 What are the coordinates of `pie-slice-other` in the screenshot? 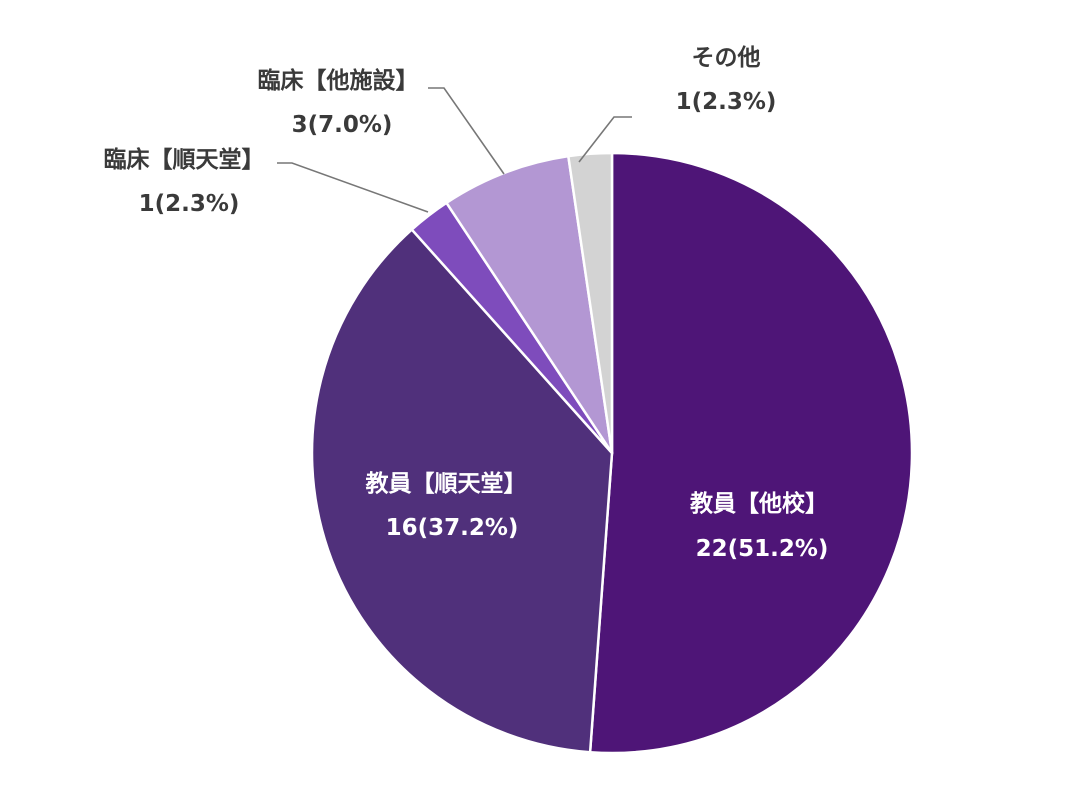 It's located at (590, 303).